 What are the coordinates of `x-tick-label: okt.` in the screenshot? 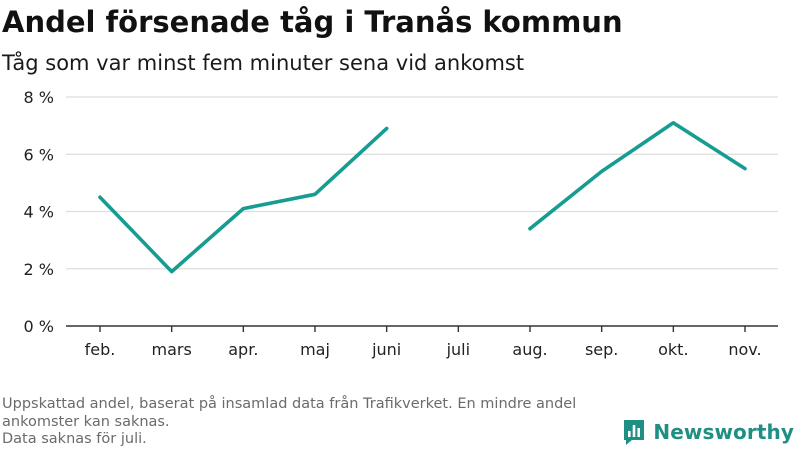 It's located at (673, 349).